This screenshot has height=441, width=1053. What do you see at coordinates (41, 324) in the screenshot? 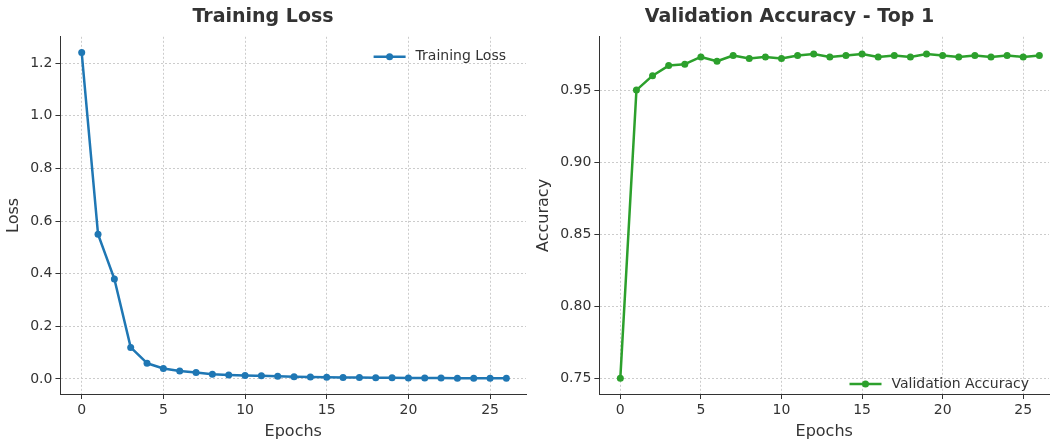
I see `y-tick-label: 0.2` at bounding box center [41, 324].